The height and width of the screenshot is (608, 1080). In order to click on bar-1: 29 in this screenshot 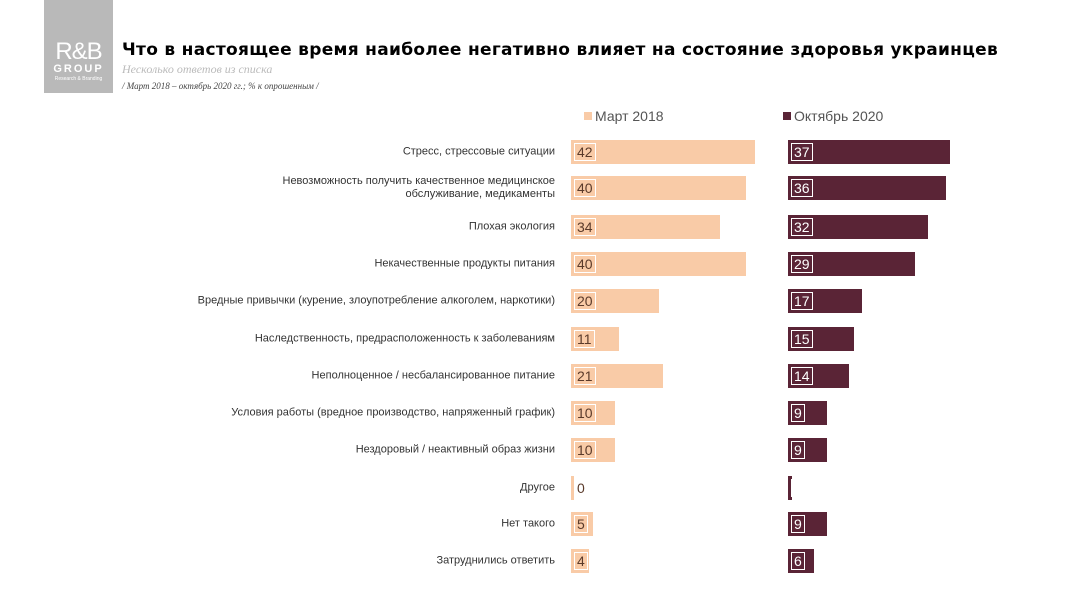, I will do `click(852, 264)`.